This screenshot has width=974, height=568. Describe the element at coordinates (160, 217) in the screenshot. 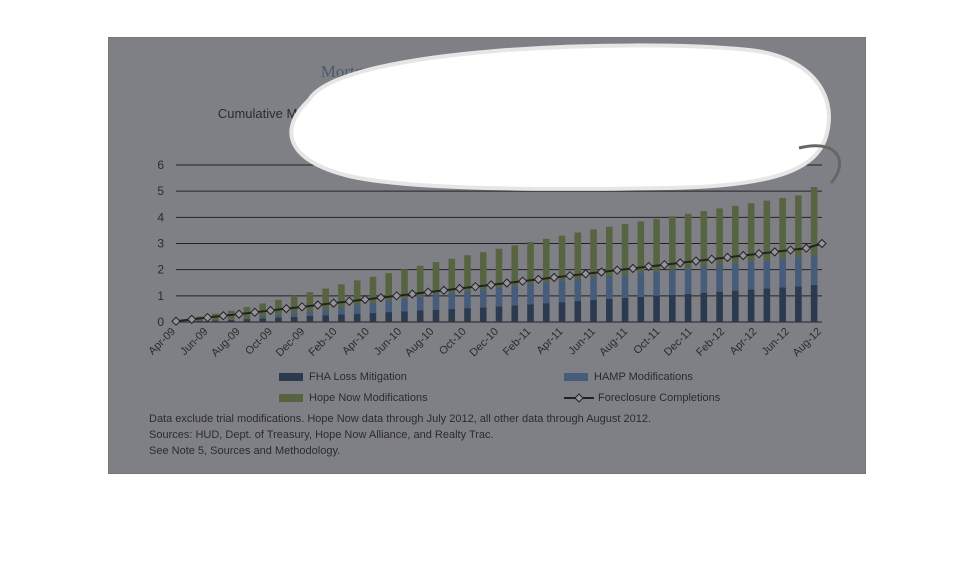

I see `y-tick-label: 4` at that location.